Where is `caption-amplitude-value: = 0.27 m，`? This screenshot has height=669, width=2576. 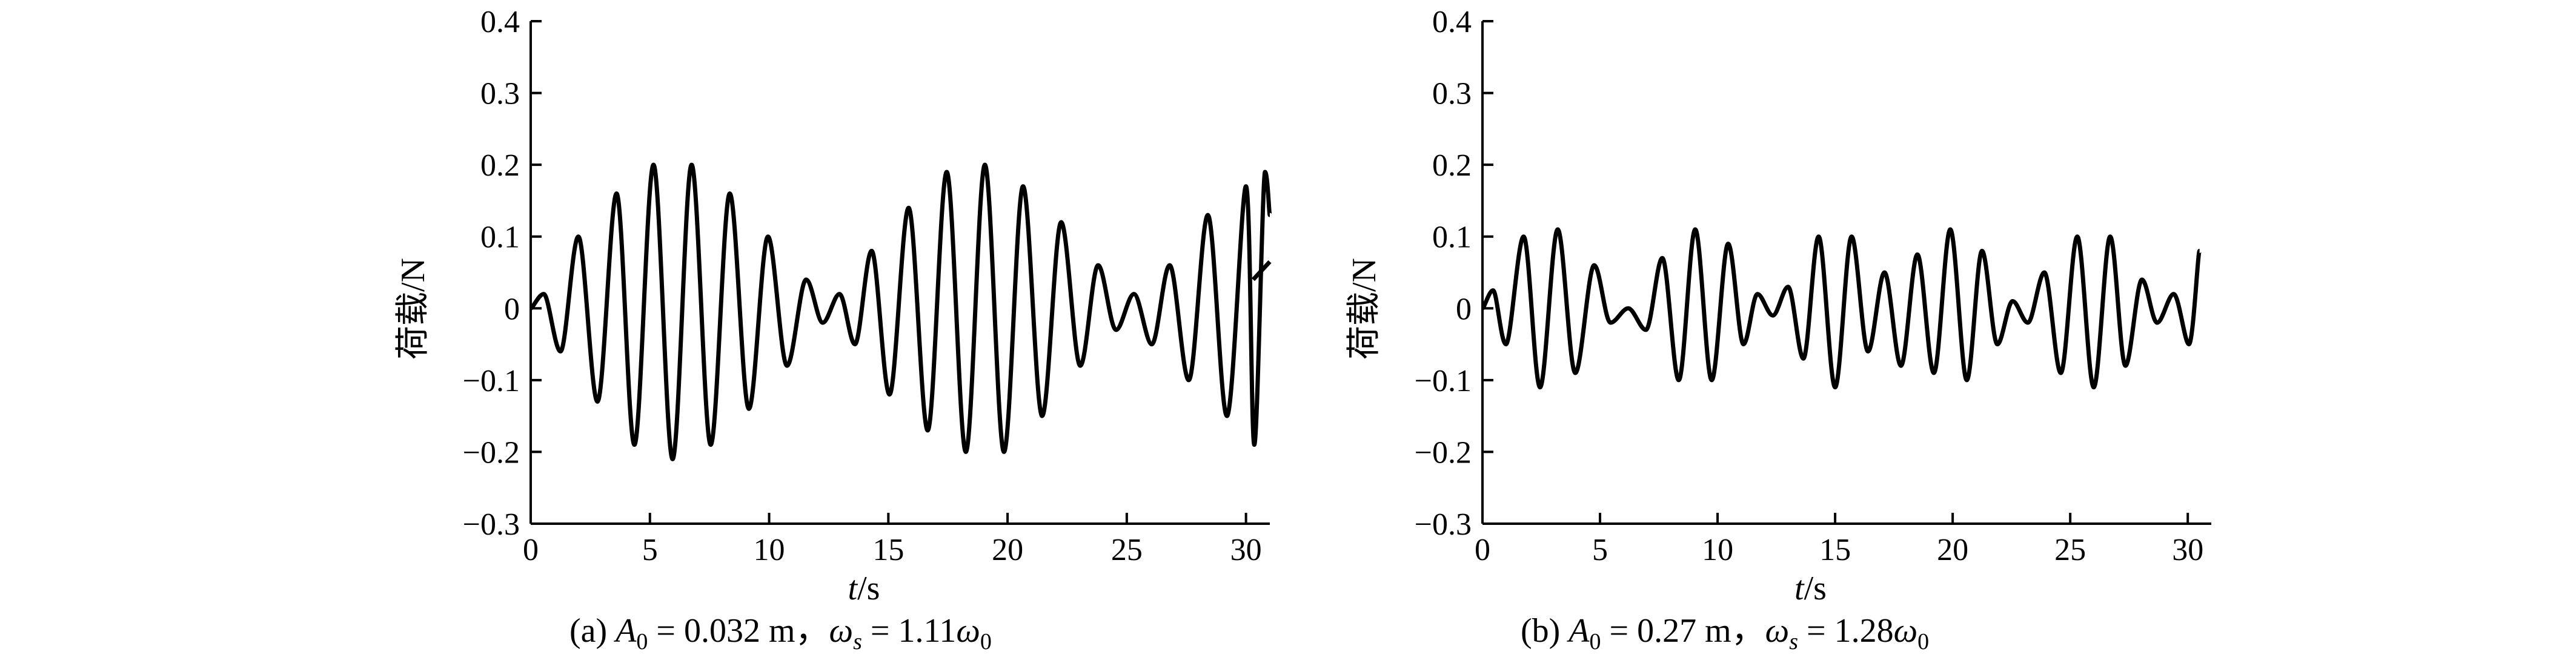 caption-amplitude-value: = 0.27 m， is located at coordinates (1683, 631).